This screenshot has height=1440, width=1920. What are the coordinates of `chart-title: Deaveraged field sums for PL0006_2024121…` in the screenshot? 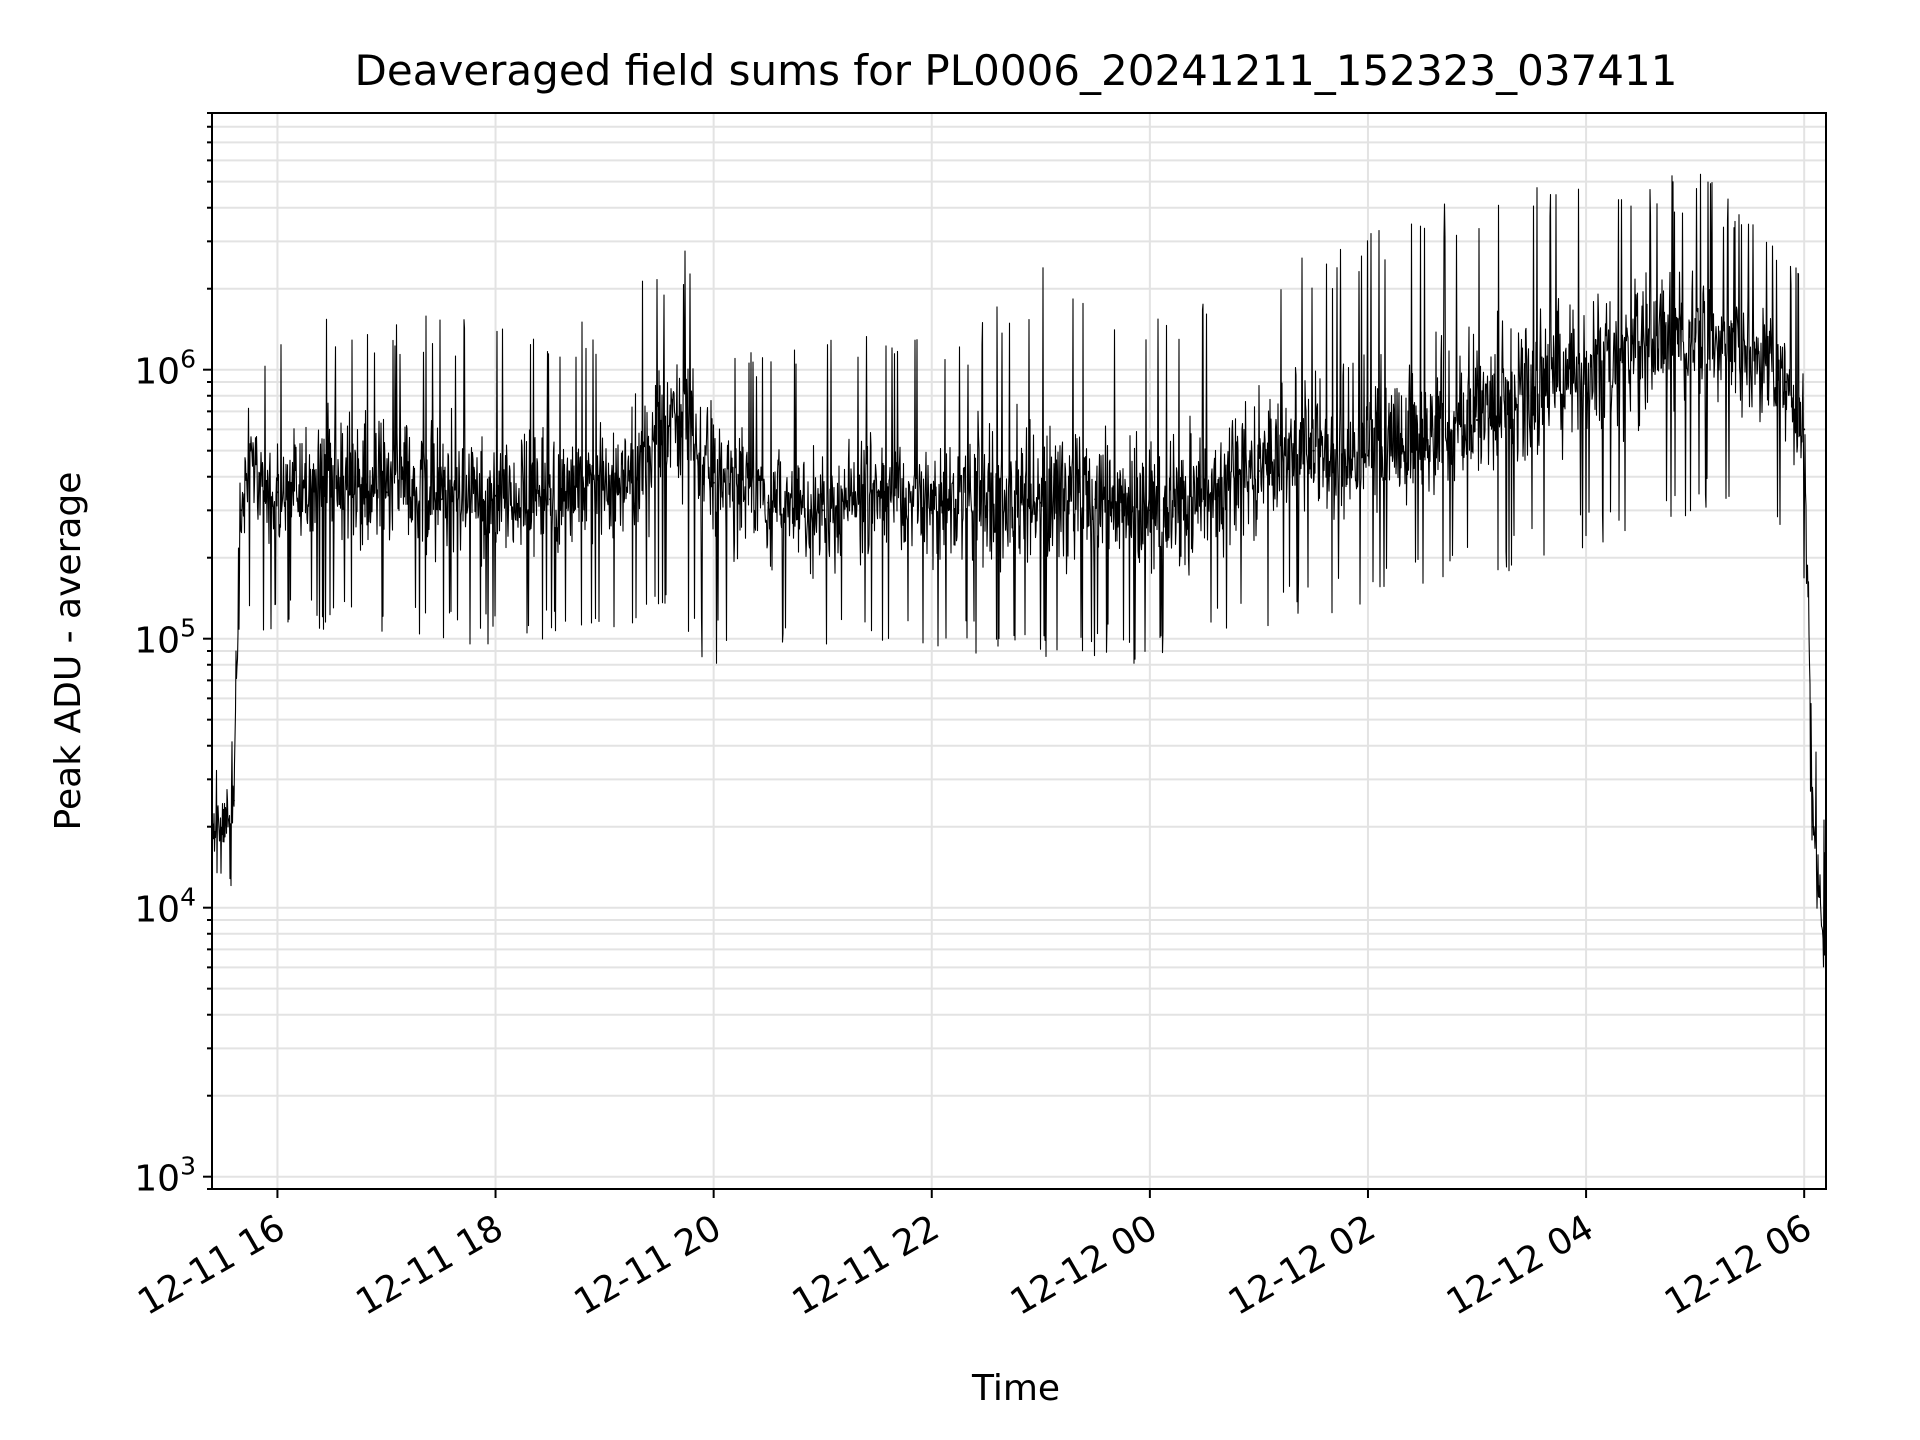 It's located at (1016, 70).